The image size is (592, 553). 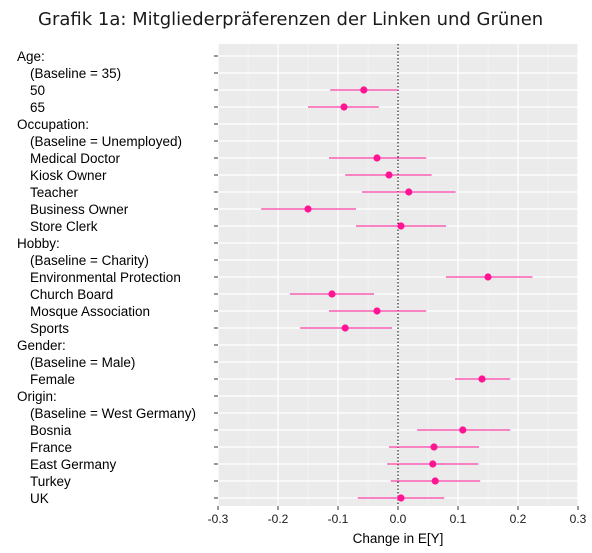 What do you see at coordinates (31, 56) in the screenshot?
I see `group-header-label: Age:` at bounding box center [31, 56].